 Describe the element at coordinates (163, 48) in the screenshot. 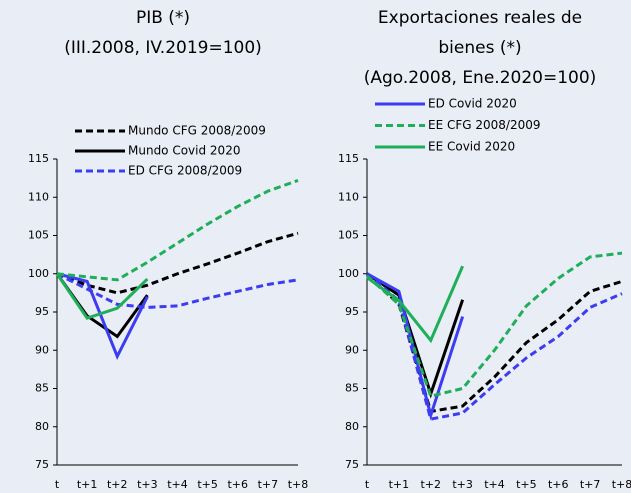

I see `chart-title: (III.2008, IV.2019=100)` at that location.